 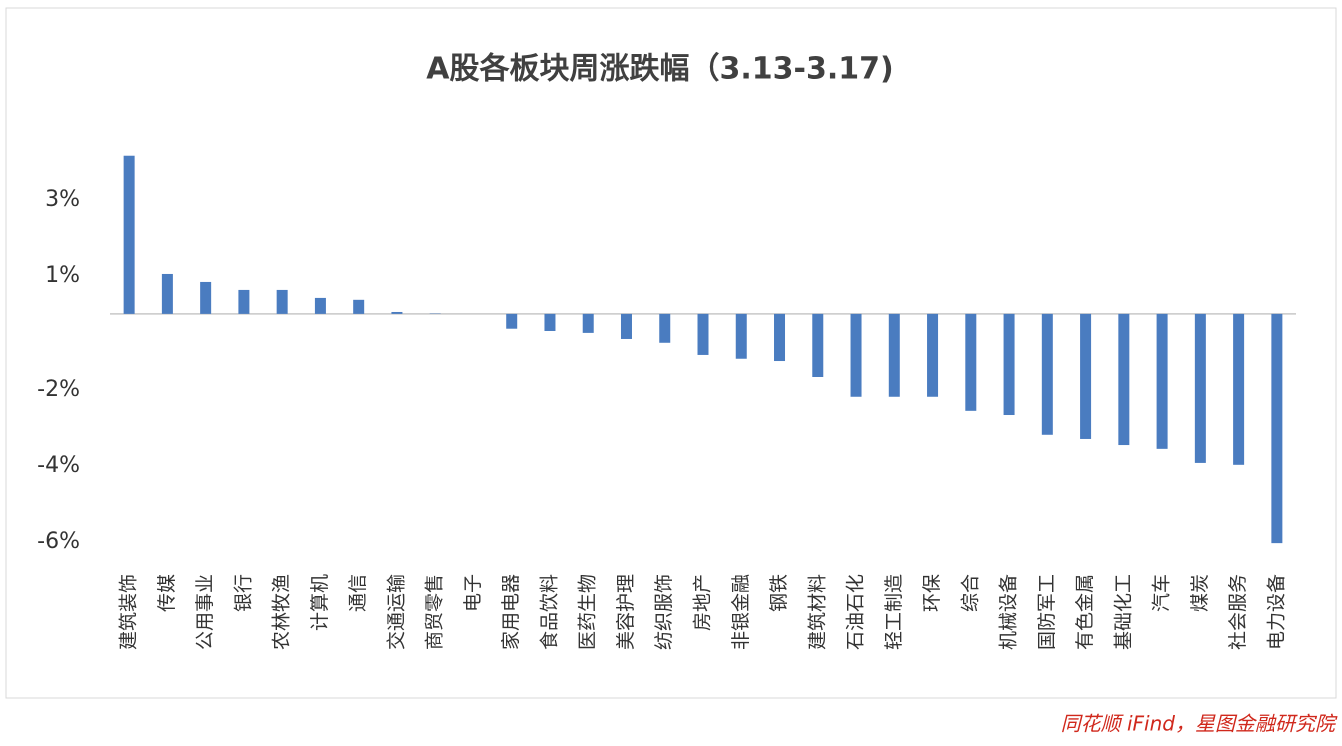 I want to click on x-tick-label: 汽车, so click(x=1162, y=593).